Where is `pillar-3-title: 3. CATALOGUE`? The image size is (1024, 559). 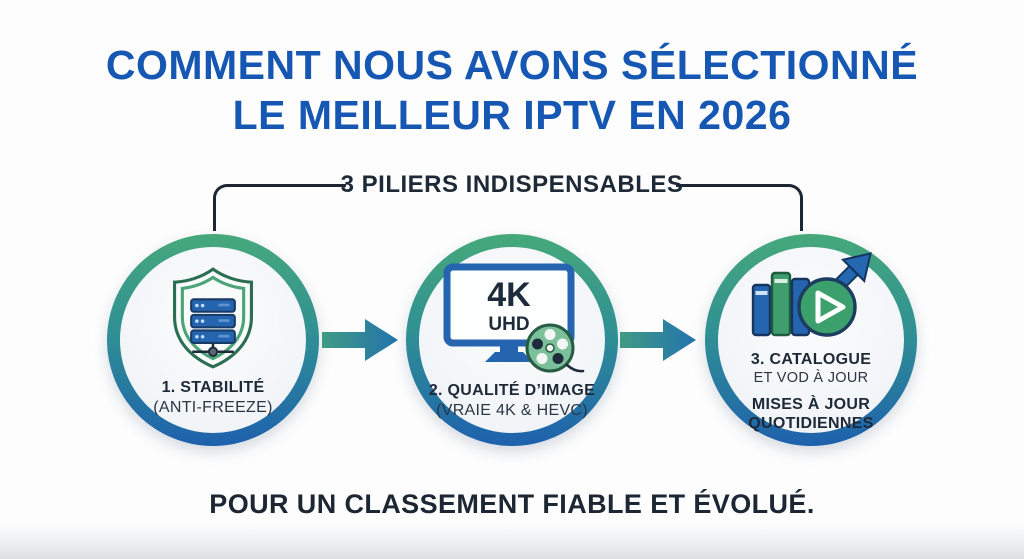 pillar-3-title: 3. CATALOGUE is located at coordinates (811, 360).